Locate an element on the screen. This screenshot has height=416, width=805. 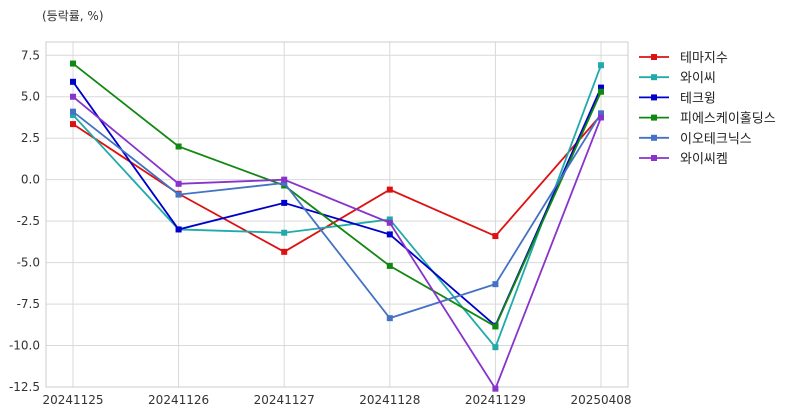
legend-label: 와이씨켐 is located at coordinates (704, 159).